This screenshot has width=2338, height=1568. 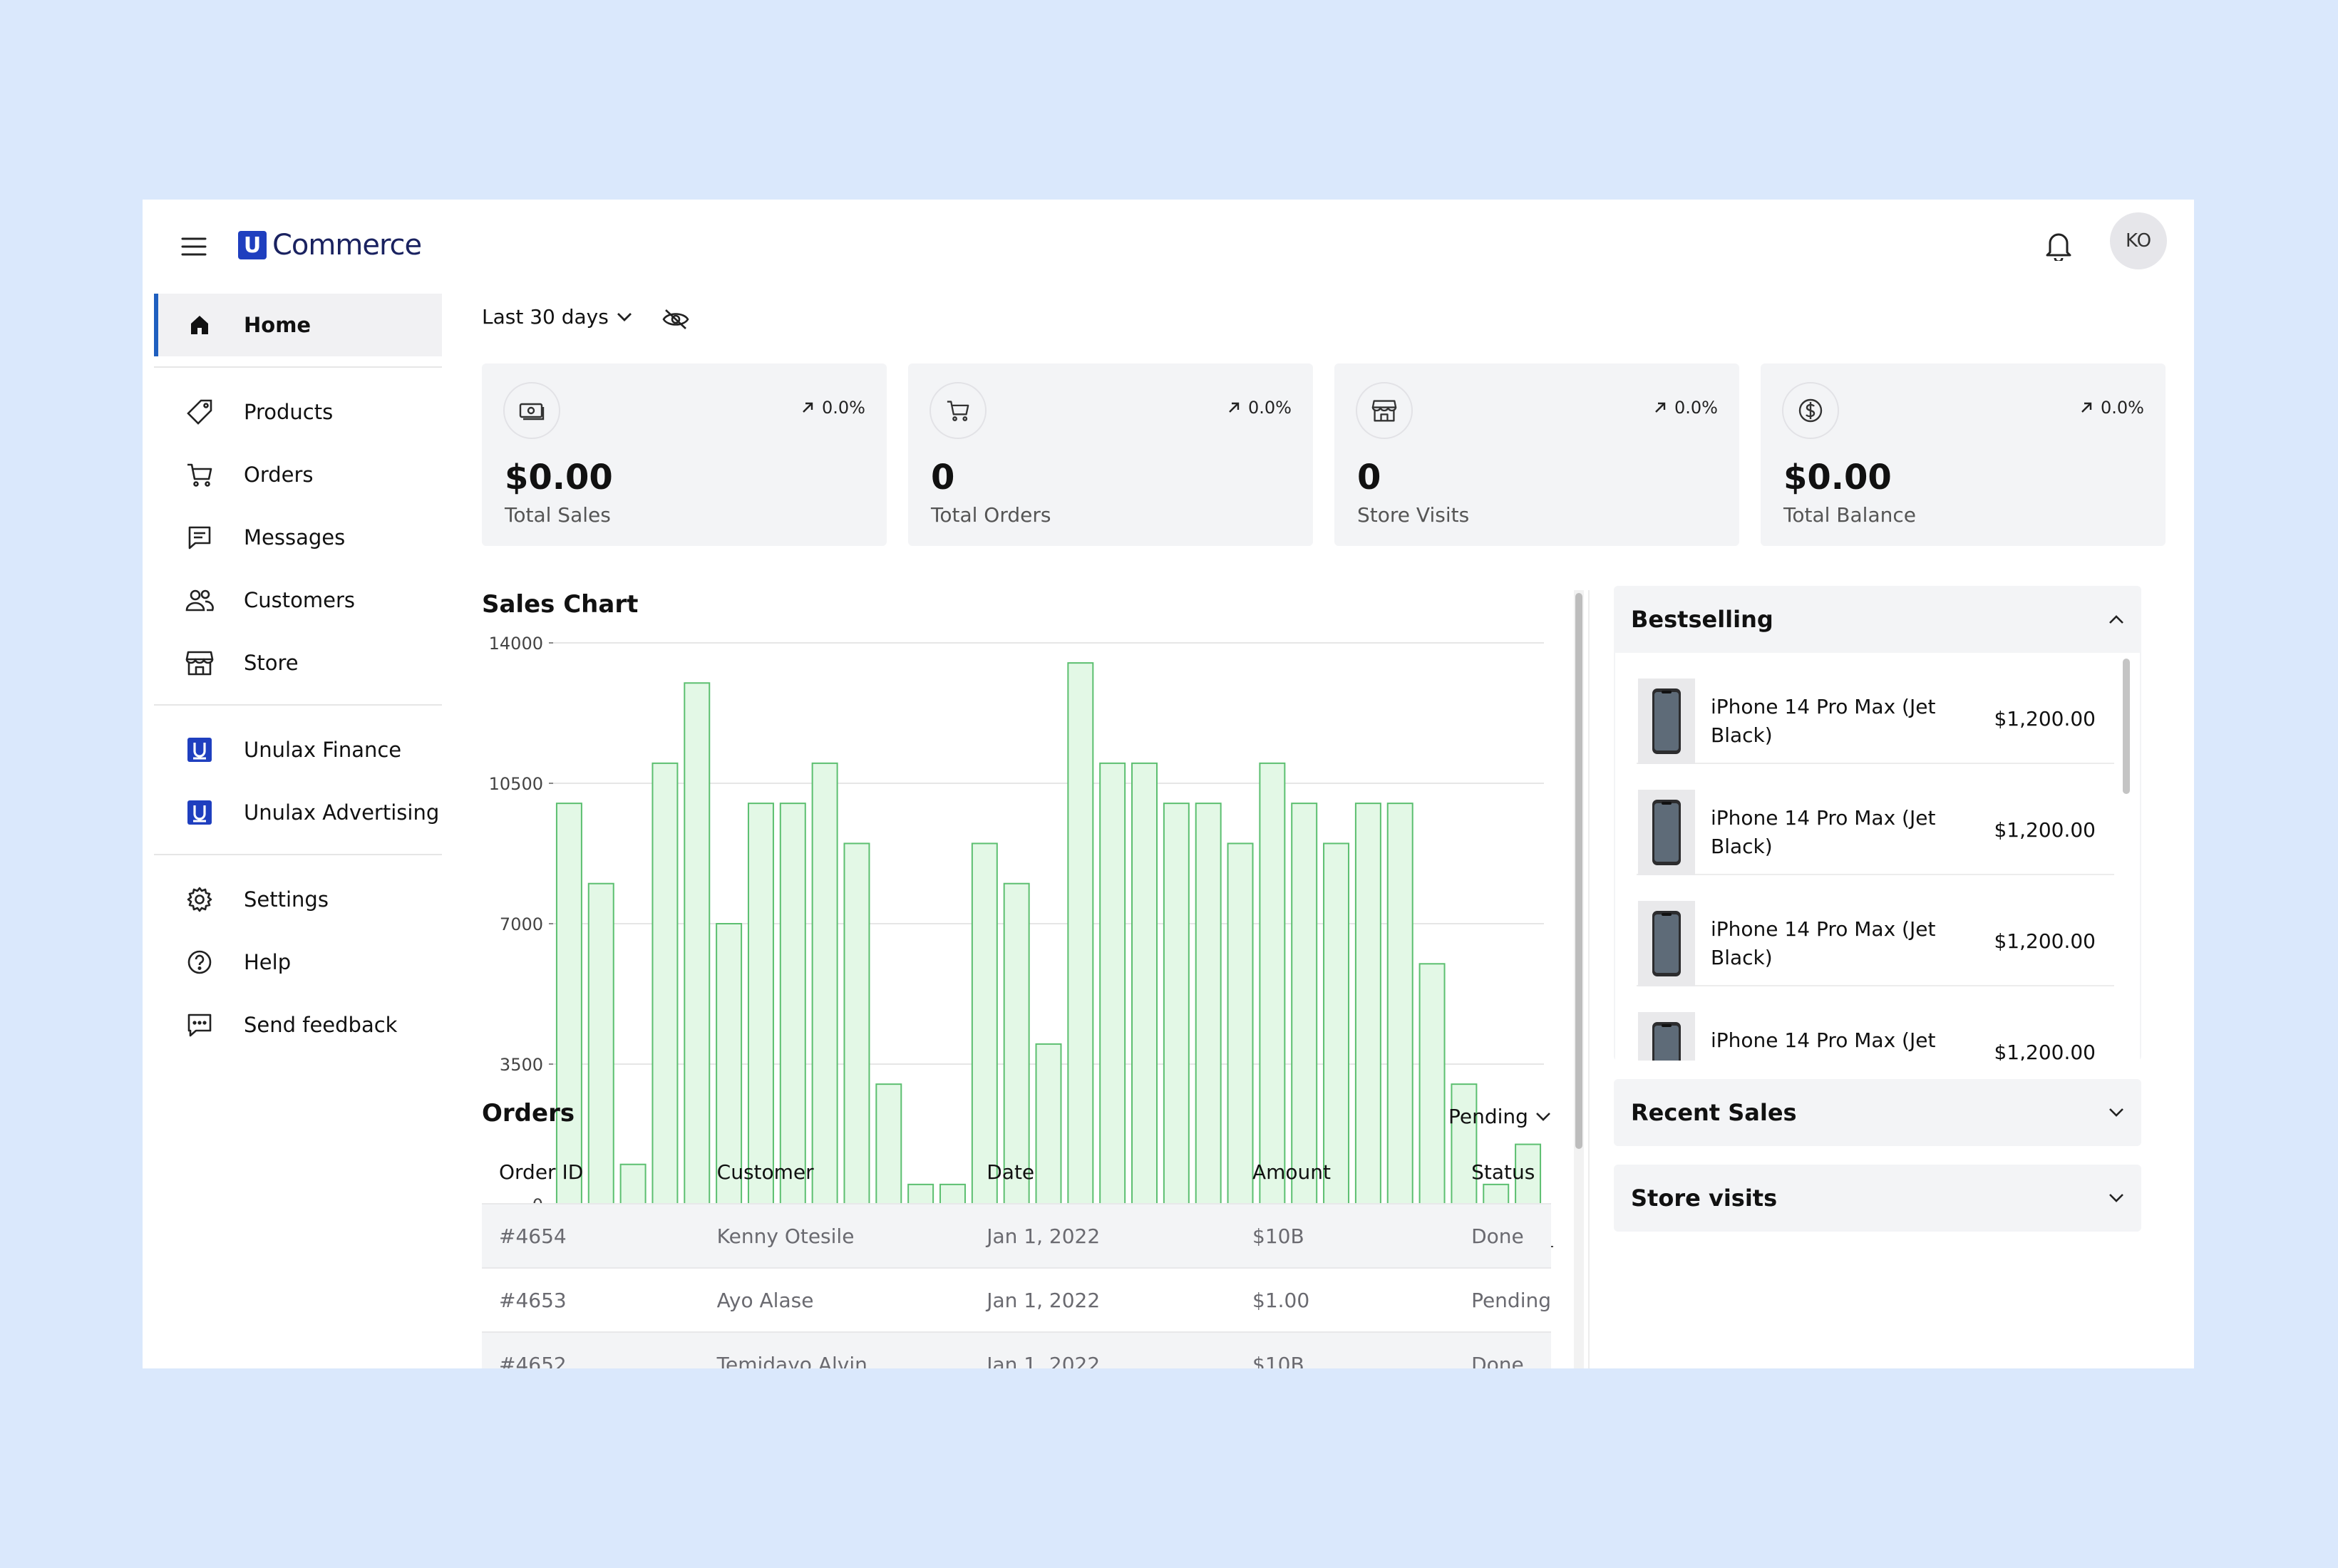 What do you see at coordinates (1345, 1350) in the screenshot?
I see `amount-cell: $10B` at bounding box center [1345, 1350].